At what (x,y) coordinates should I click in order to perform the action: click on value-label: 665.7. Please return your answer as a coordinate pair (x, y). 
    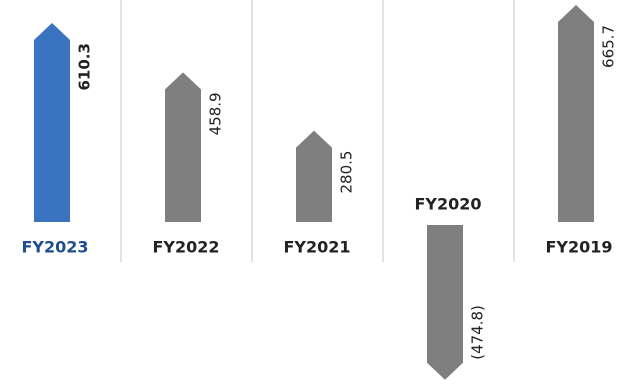
    Looking at the image, I should click on (609, 46).